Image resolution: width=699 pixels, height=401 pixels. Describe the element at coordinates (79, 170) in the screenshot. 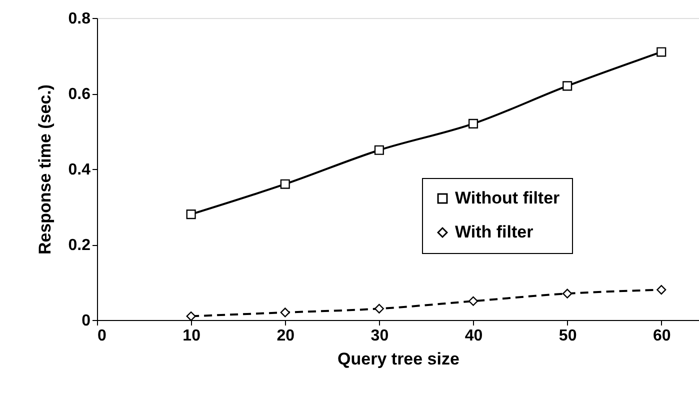

I see `y-tick-label: 0.4` at that location.